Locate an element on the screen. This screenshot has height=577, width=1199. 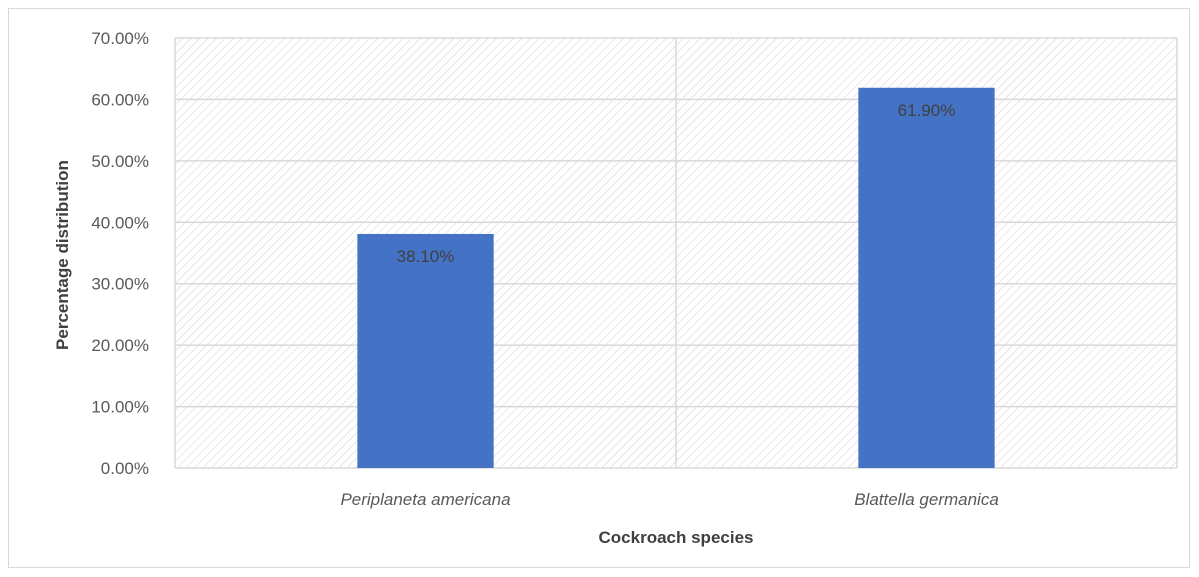
x-category-label: Periplaneta americana is located at coordinates (425, 499).